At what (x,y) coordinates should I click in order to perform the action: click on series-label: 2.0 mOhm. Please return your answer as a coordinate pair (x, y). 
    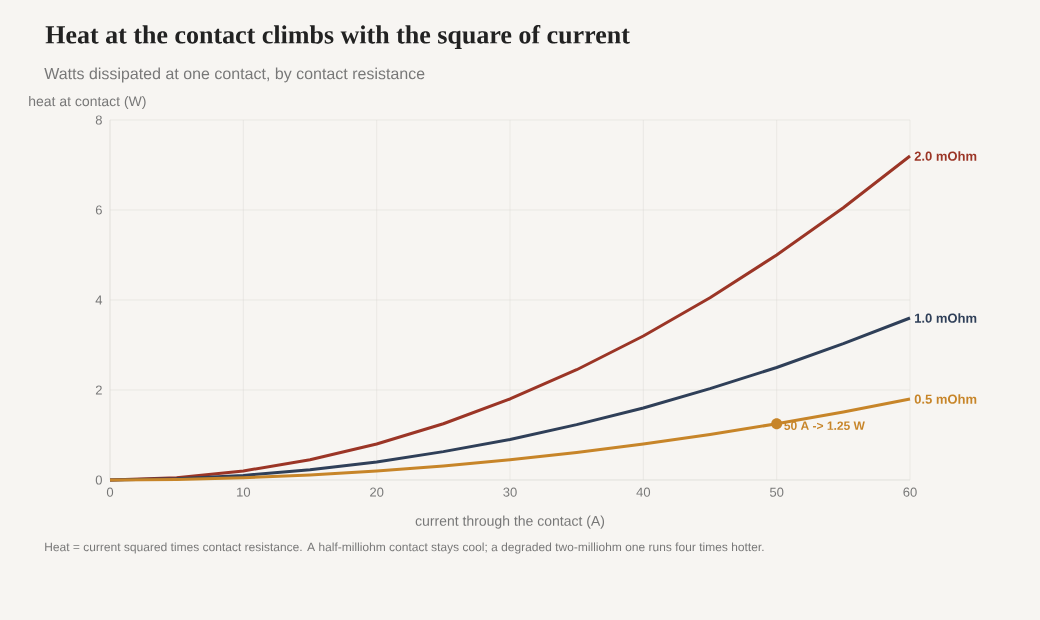
    Looking at the image, I should click on (945, 156).